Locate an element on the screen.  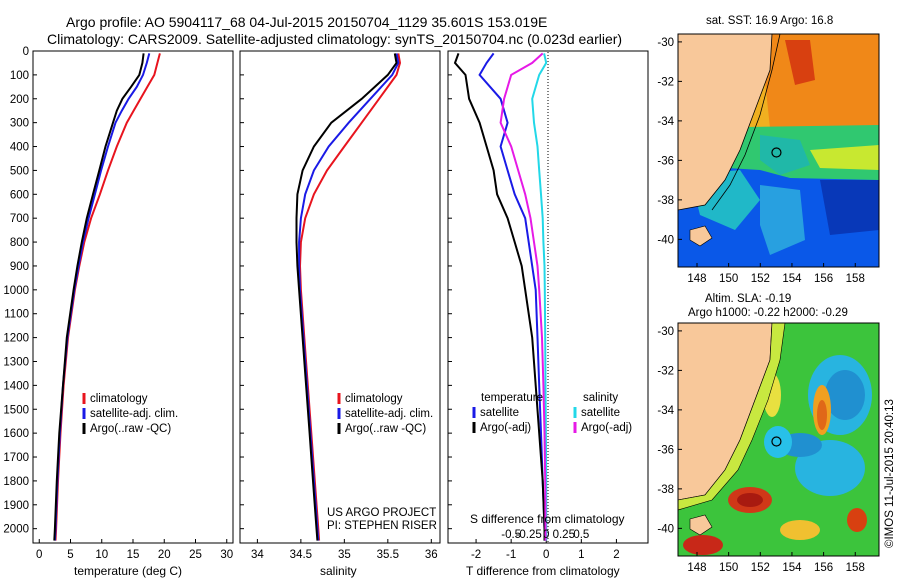
sla-map-title-2: Argo h1000: -0.22 h2000: -0.29 is located at coordinates (768, 313).